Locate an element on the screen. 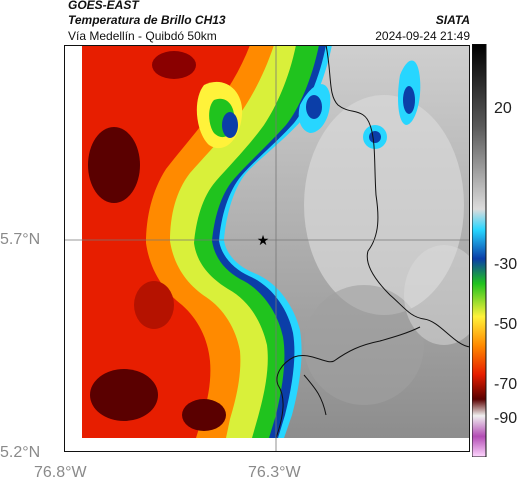 The width and height of the screenshot is (526, 491). temperature-colorbar is located at coordinates (479, 250).